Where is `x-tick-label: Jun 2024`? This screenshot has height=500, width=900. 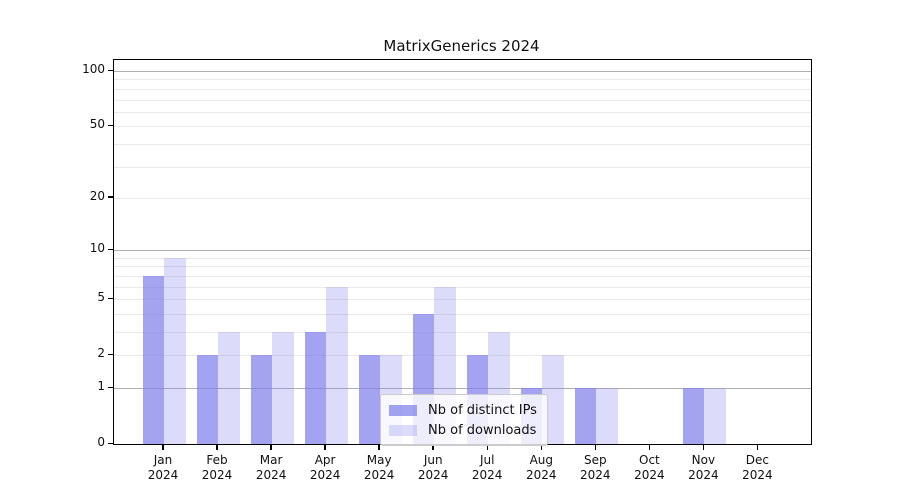
x-tick-label: Jun 2024 is located at coordinates (433, 468).